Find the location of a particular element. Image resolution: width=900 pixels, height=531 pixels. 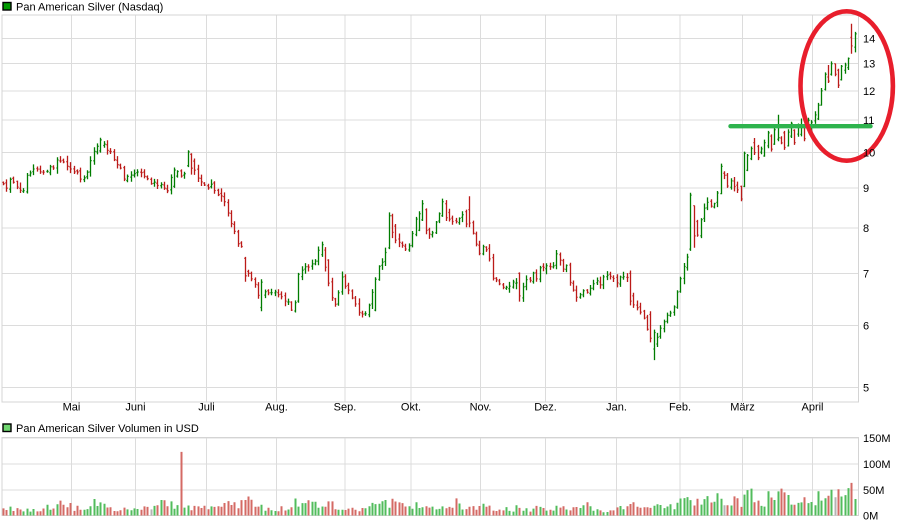

svg-text: 6 is located at coordinates (866, 327).